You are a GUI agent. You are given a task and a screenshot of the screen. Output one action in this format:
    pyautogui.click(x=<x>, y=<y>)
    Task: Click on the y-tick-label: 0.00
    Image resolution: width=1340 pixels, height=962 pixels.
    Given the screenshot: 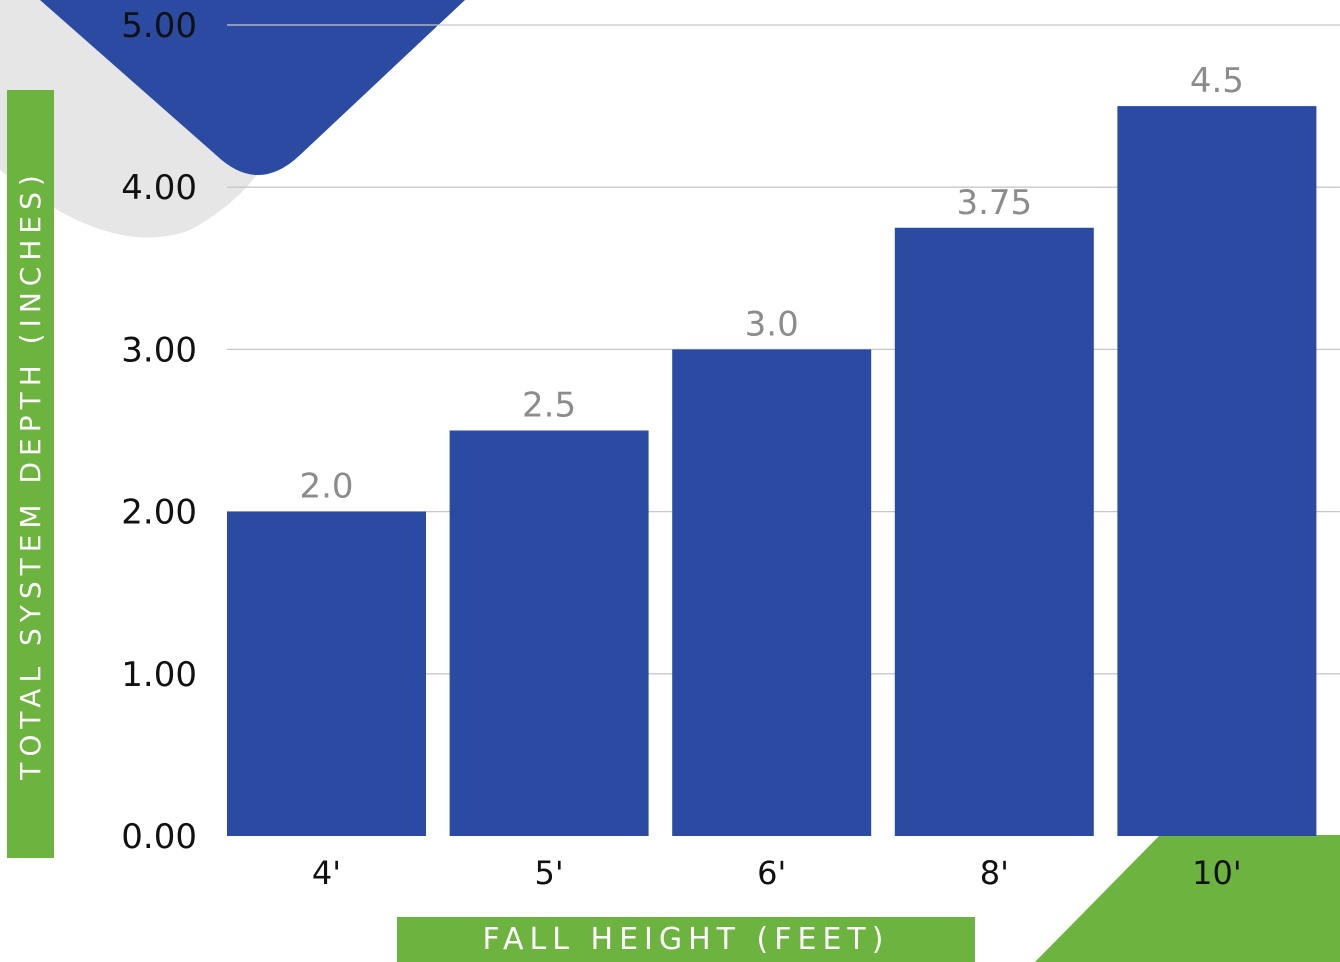 What is the action you would take?
    pyautogui.click(x=159, y=837)
    